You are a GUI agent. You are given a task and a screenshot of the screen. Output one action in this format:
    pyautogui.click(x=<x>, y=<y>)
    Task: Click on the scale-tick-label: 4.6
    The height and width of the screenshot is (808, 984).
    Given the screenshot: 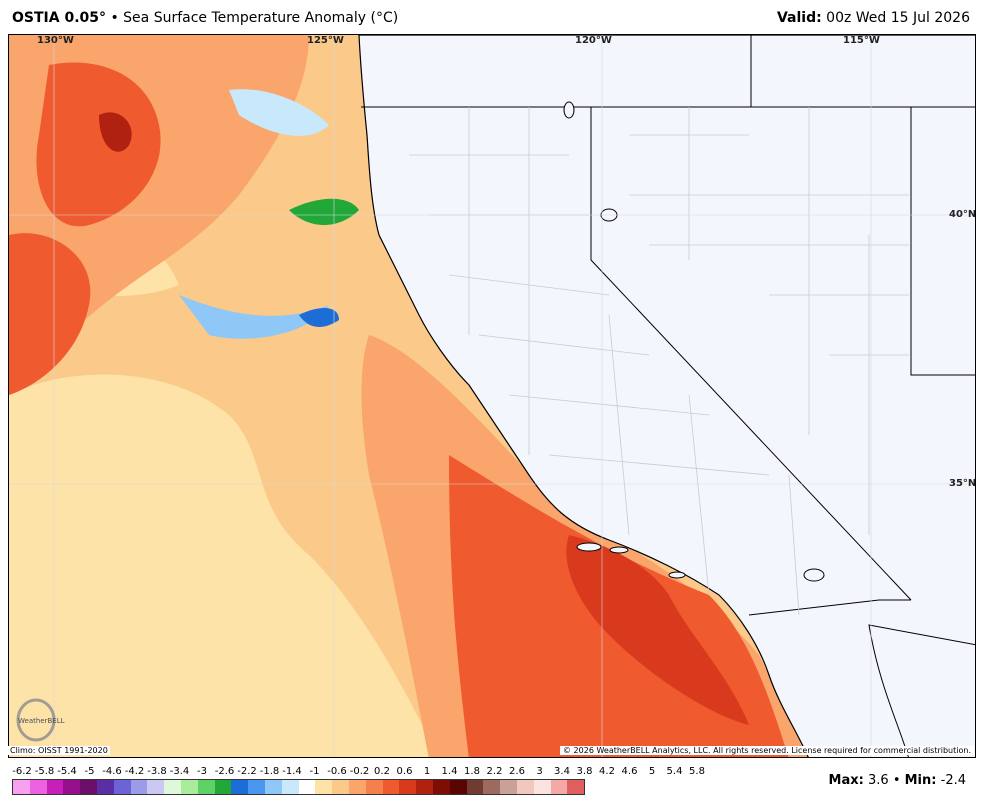 What is the action you would take?
    pyautogui.click(x=629, y=771)
    